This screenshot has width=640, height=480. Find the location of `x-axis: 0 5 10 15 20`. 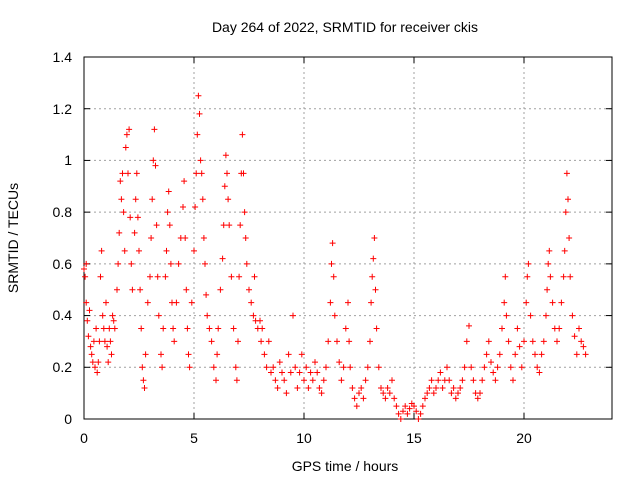

x-axis: 0 5 10 15 20 is located at coordinates (306, 438).